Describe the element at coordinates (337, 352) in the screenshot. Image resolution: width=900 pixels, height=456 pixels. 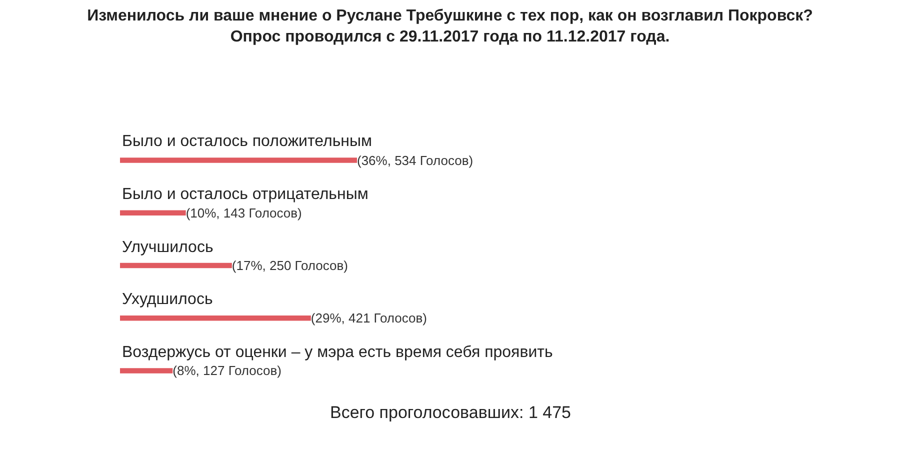
I see `y-tick-label: Воздержусь от оценки – у мэра есть время себя проявить` at that location.